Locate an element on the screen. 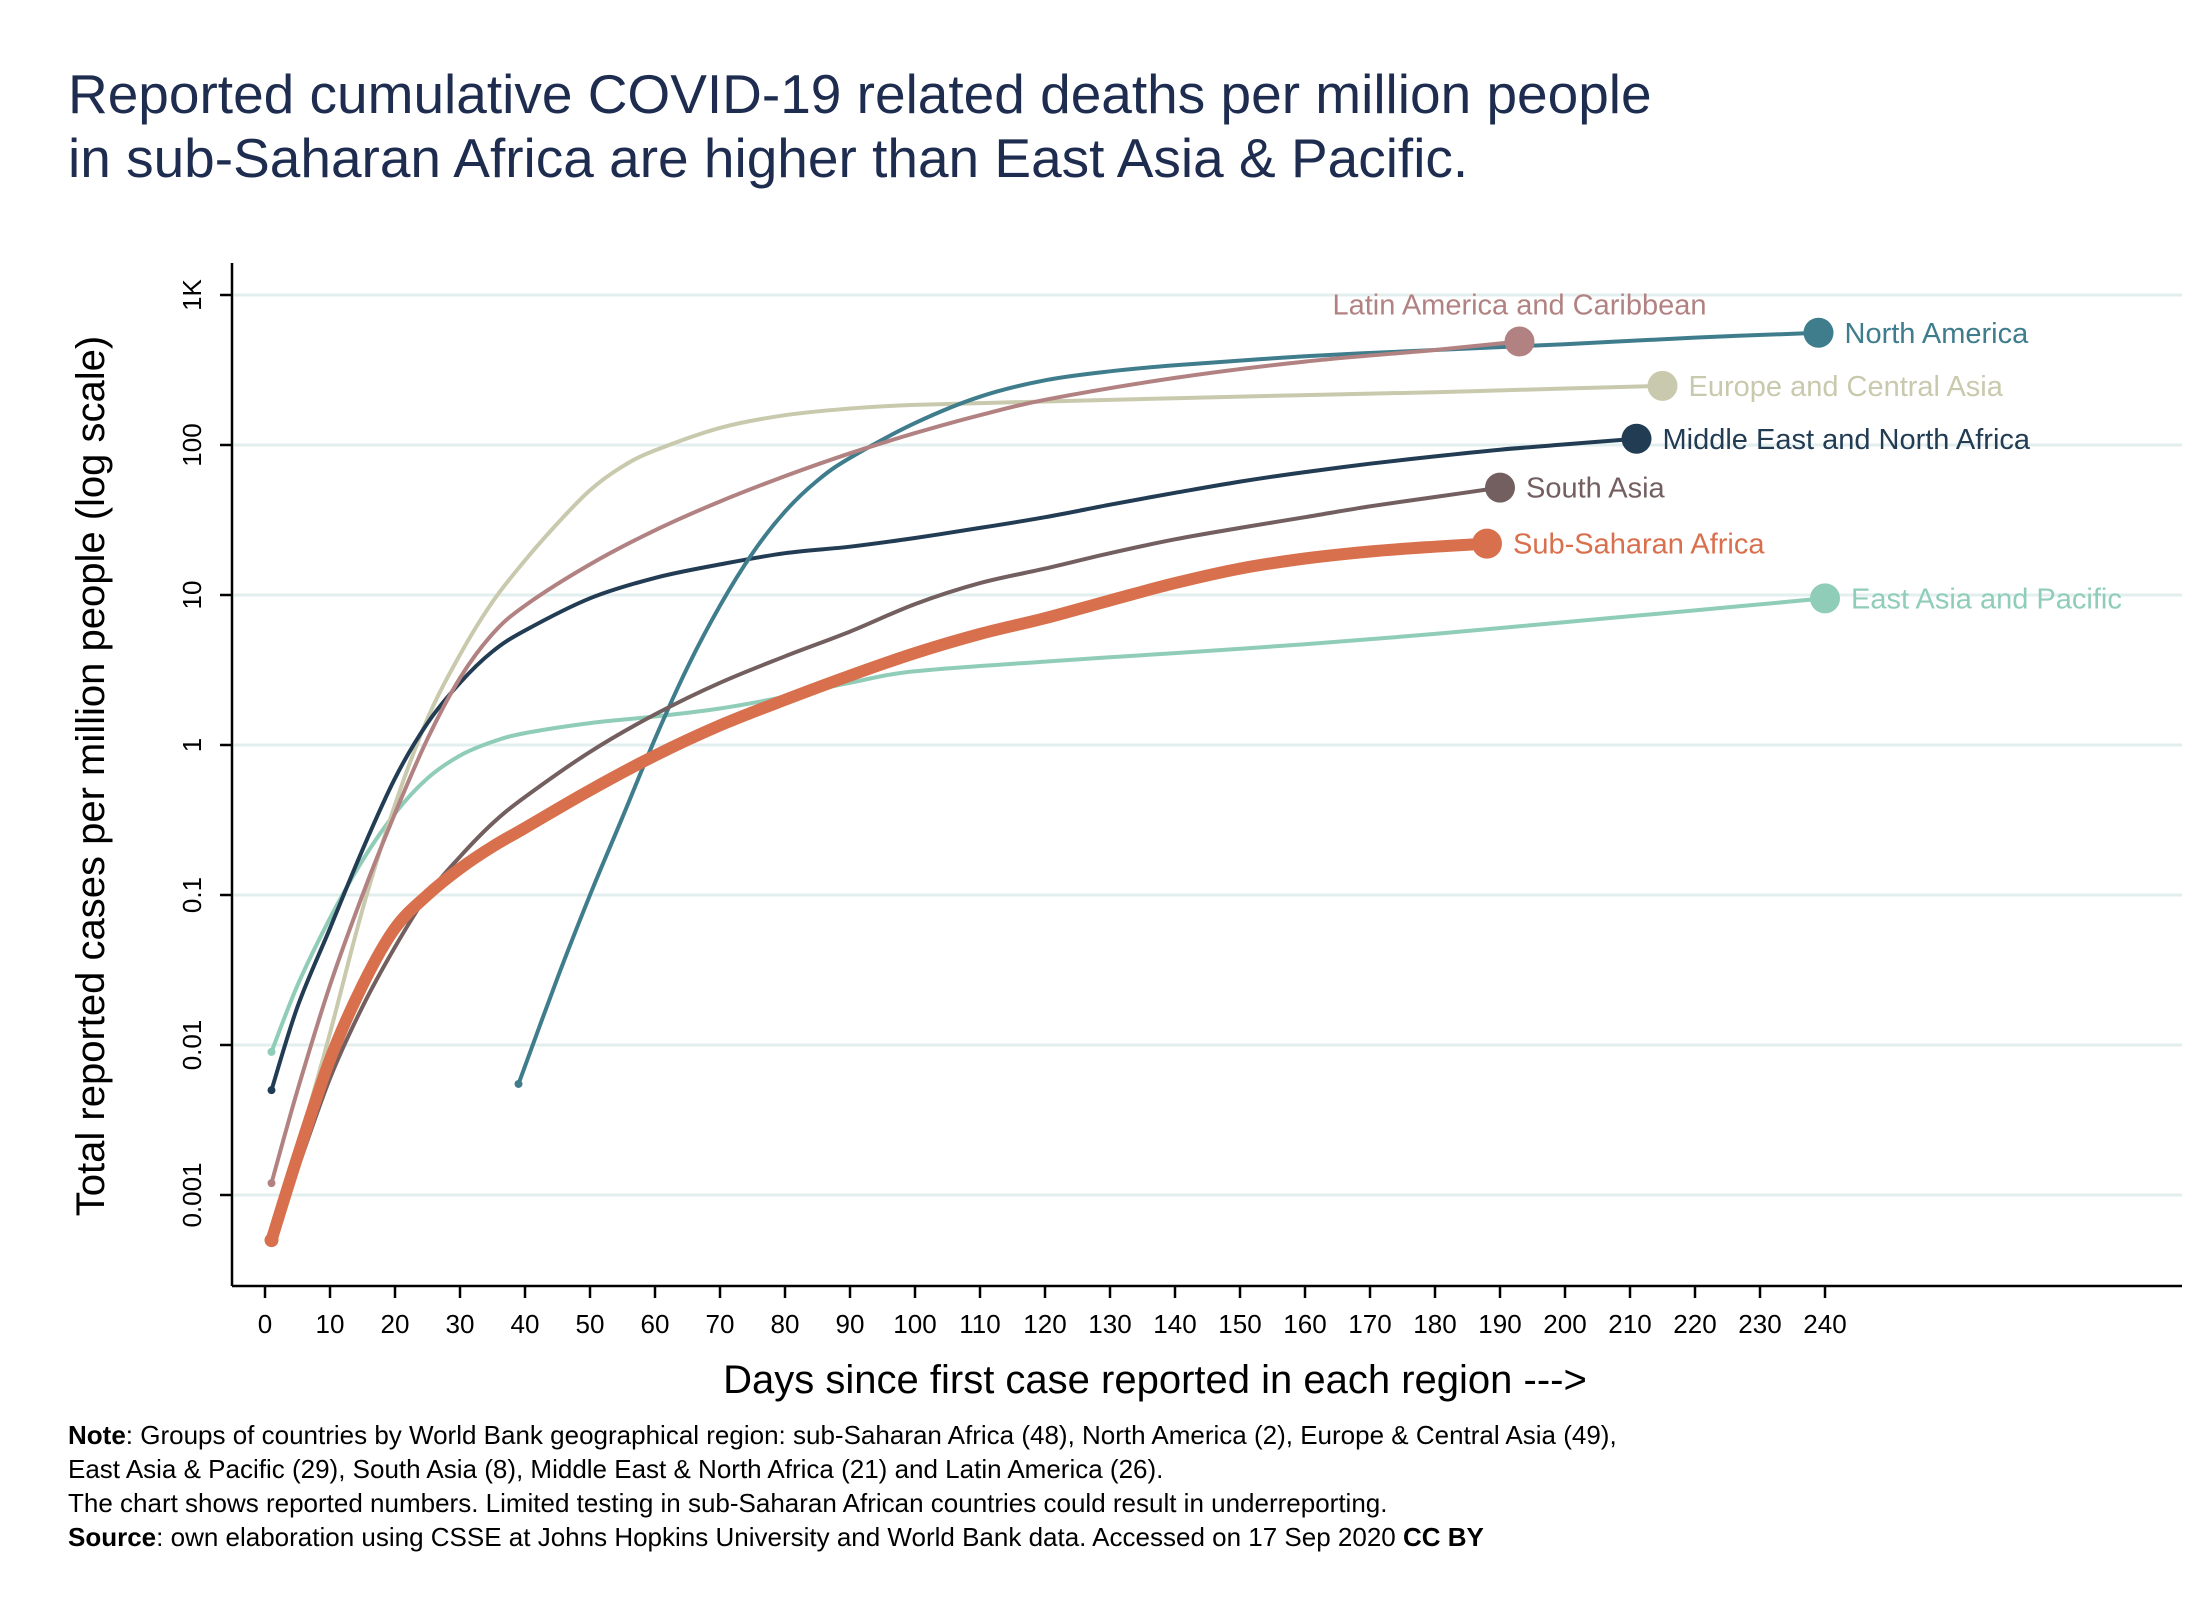 The image size is (2212, 1608). x-tick-label-12: 120 is located at coordinates (1044, 1324).